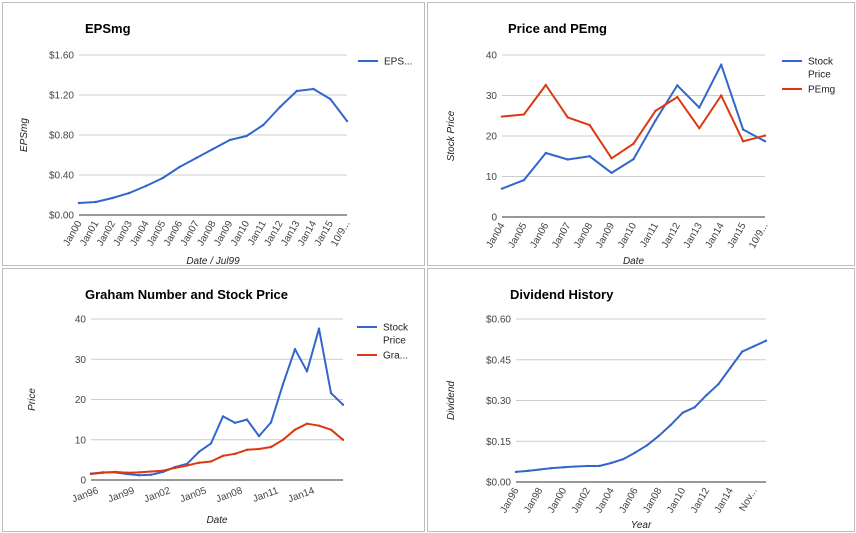 Image resolution: width=856 pixels, height=533 pixels. What do you see at coordinates (492, 177) in the screenshot?
I see `y-tick-label: 10` at bounding box center [492, 177].